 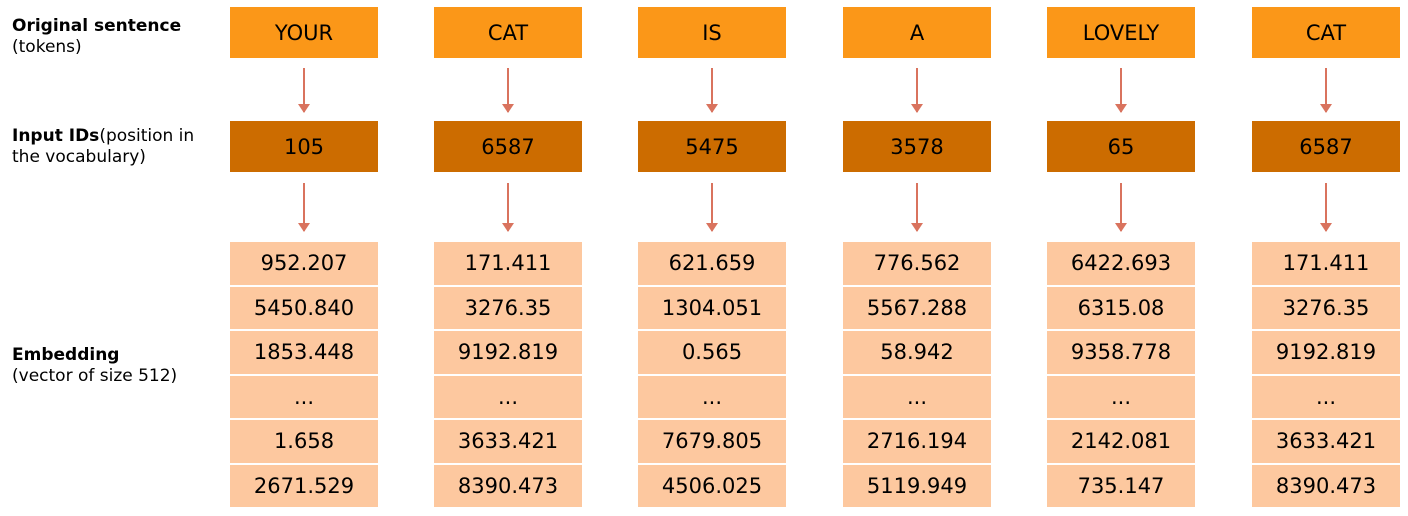 I want to click on input-ids-label: Input IDs(position in the vocabulary), so click(x=103, y=147).